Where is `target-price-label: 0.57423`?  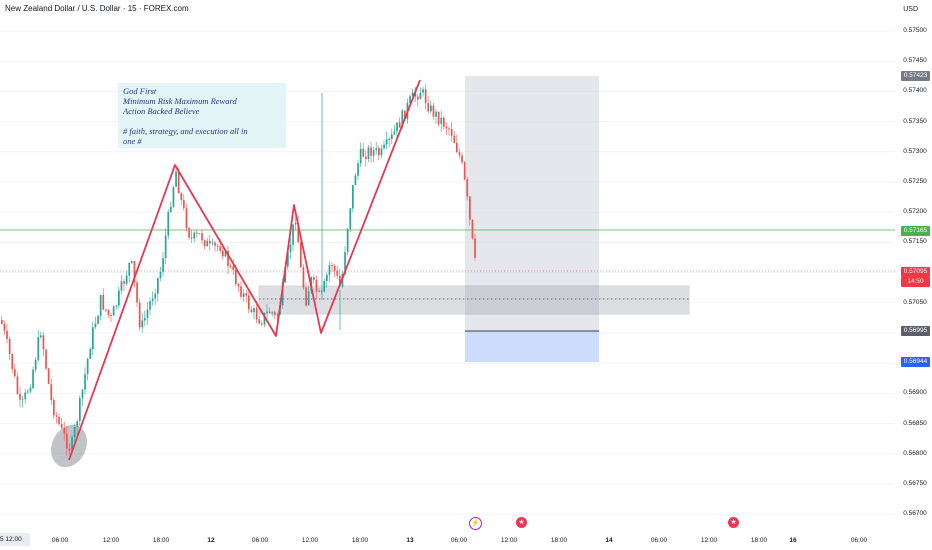
target-price-label: 0.57423 is located at coordinates (915, 76).